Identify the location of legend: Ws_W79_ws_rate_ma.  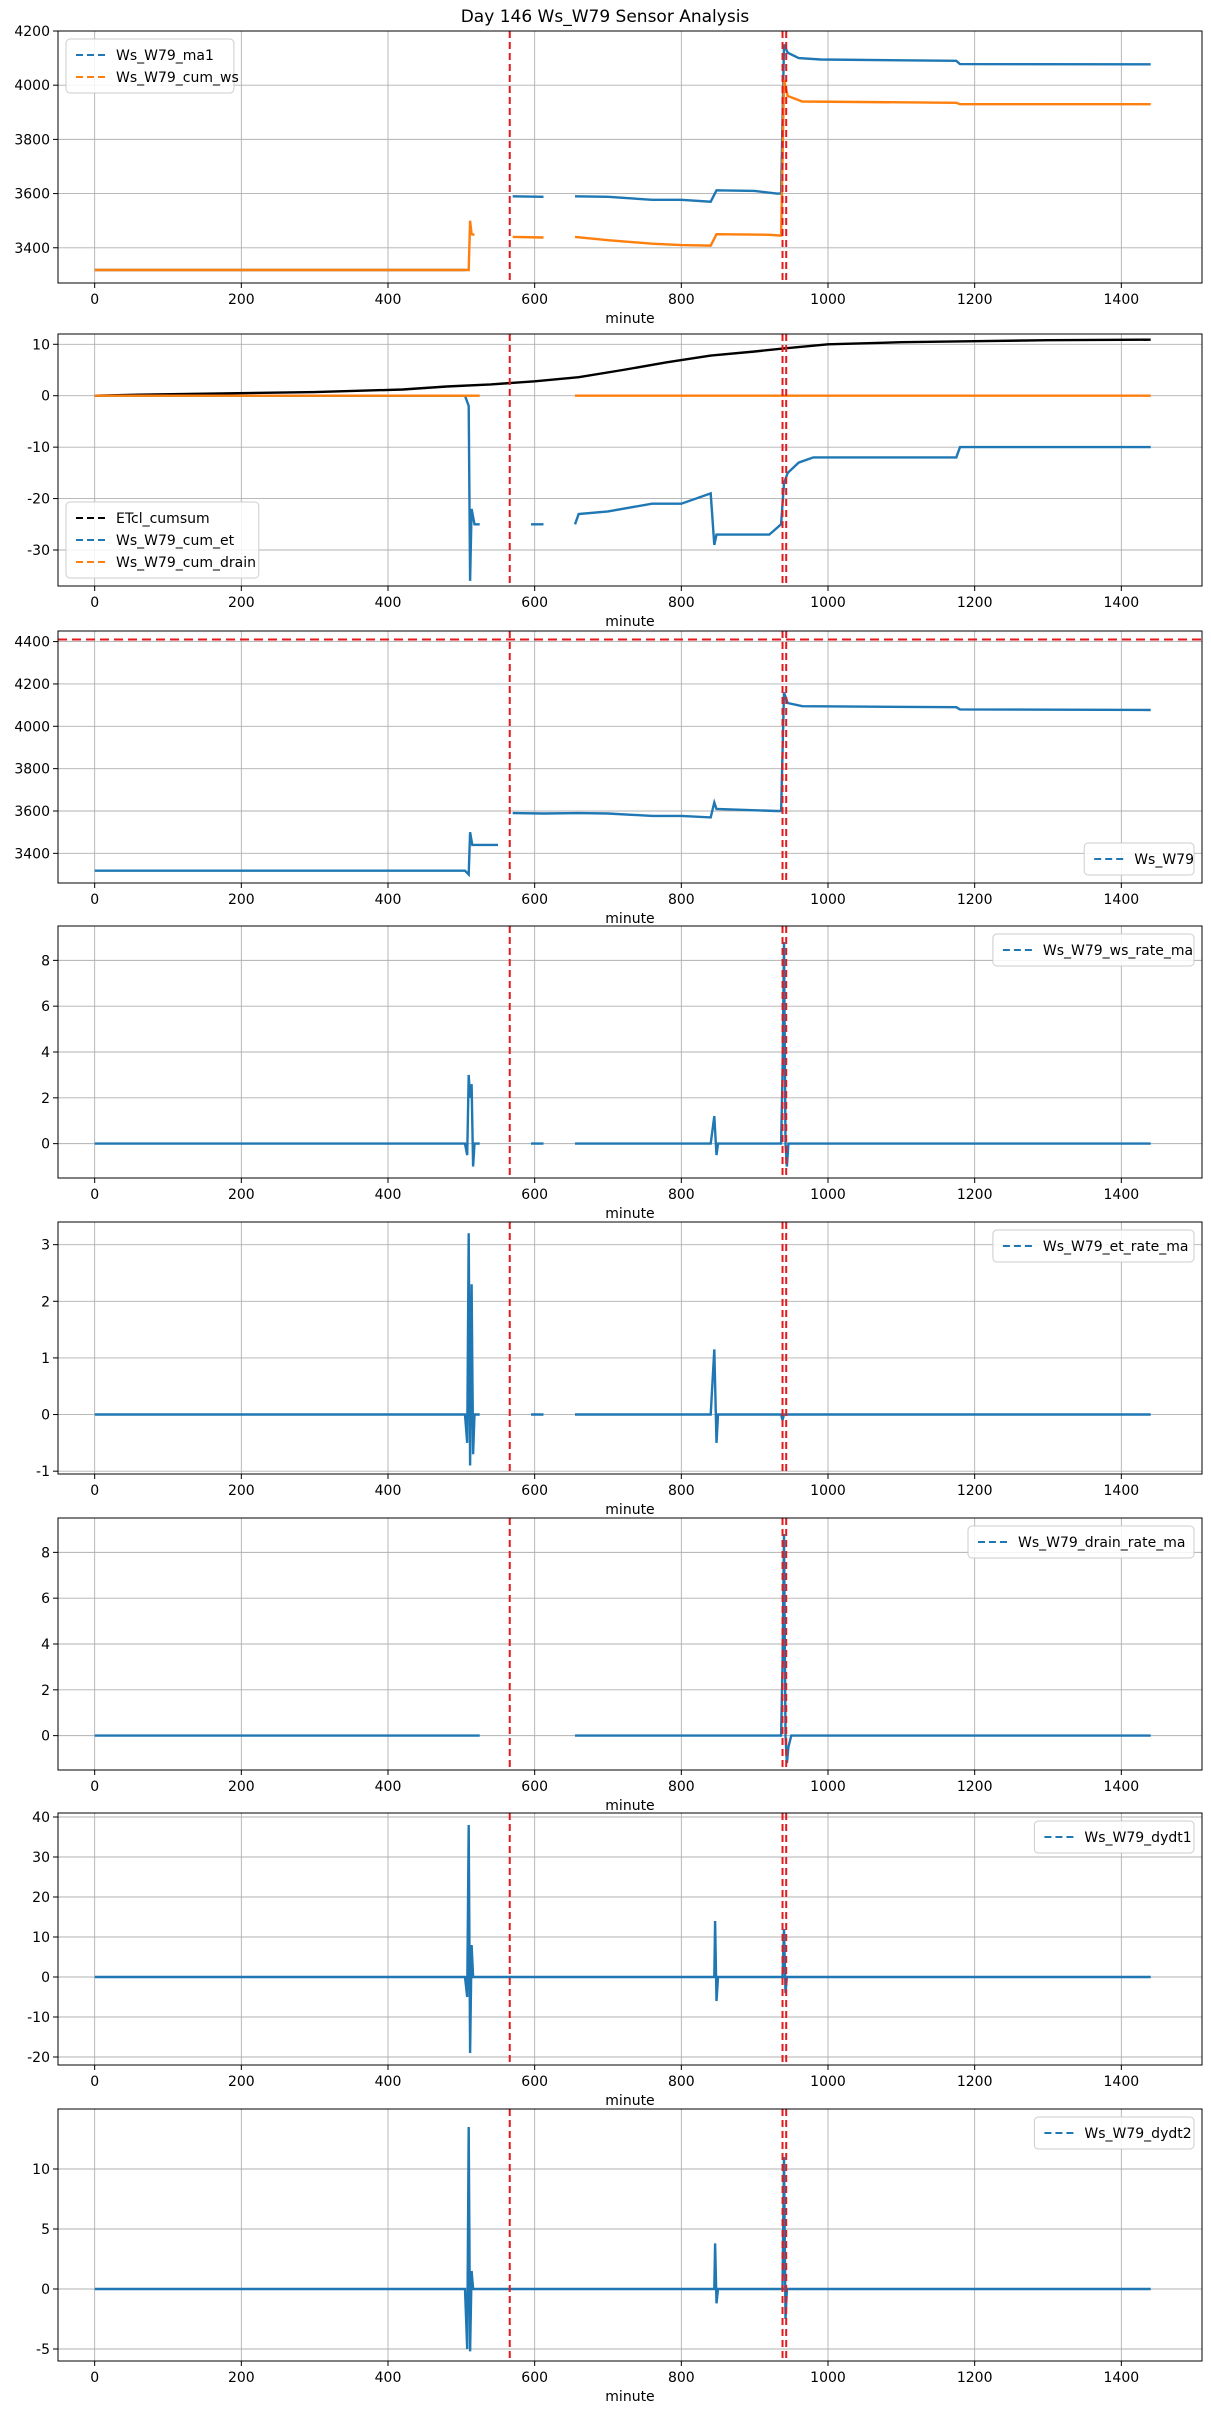
(1093, 950).